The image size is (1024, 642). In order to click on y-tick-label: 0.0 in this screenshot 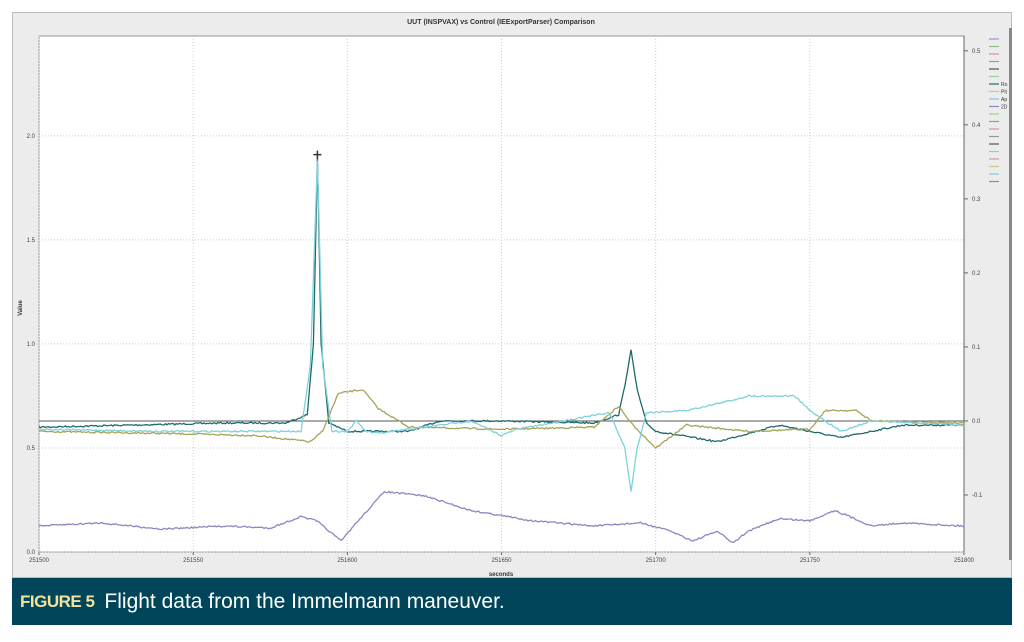, I will do `click(31, 553)`.